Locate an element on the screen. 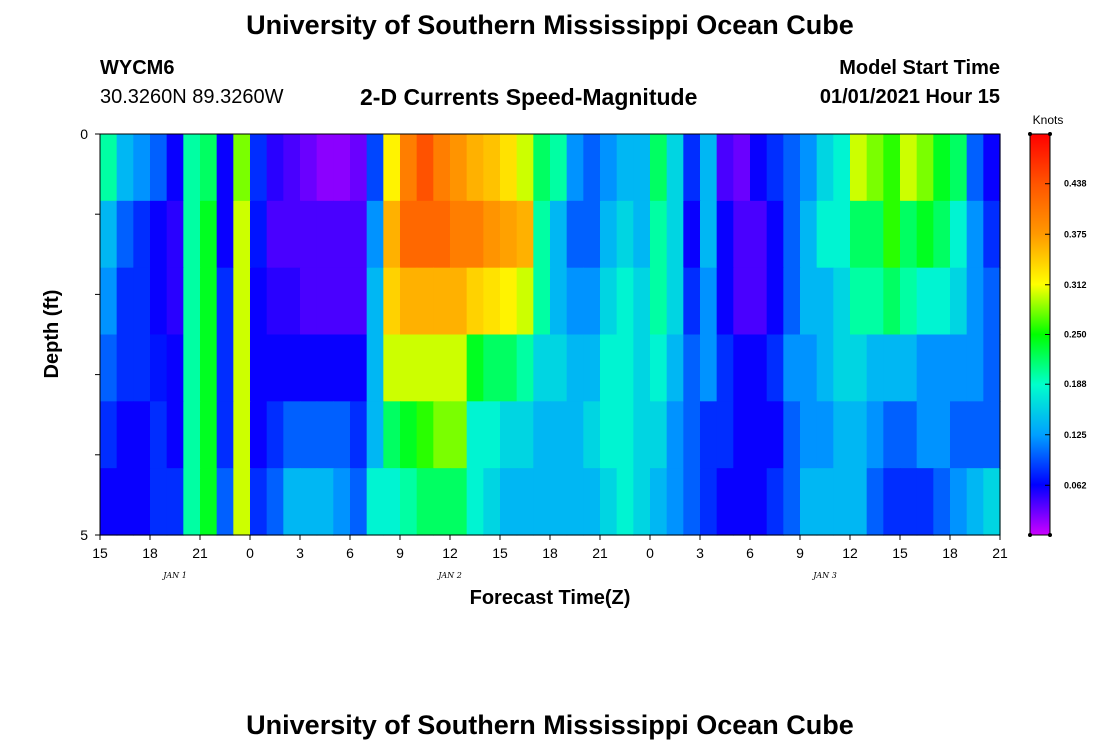  colorbar-unit: Knots is located at coordinates (1048, 120).